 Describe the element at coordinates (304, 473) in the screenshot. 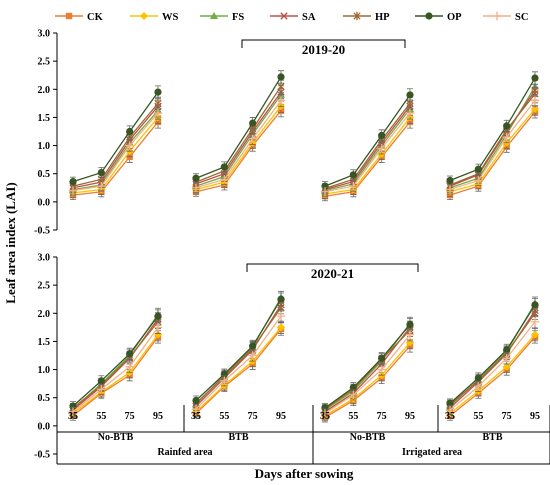

I see `x-axis-label: Days after sowing` at that location.